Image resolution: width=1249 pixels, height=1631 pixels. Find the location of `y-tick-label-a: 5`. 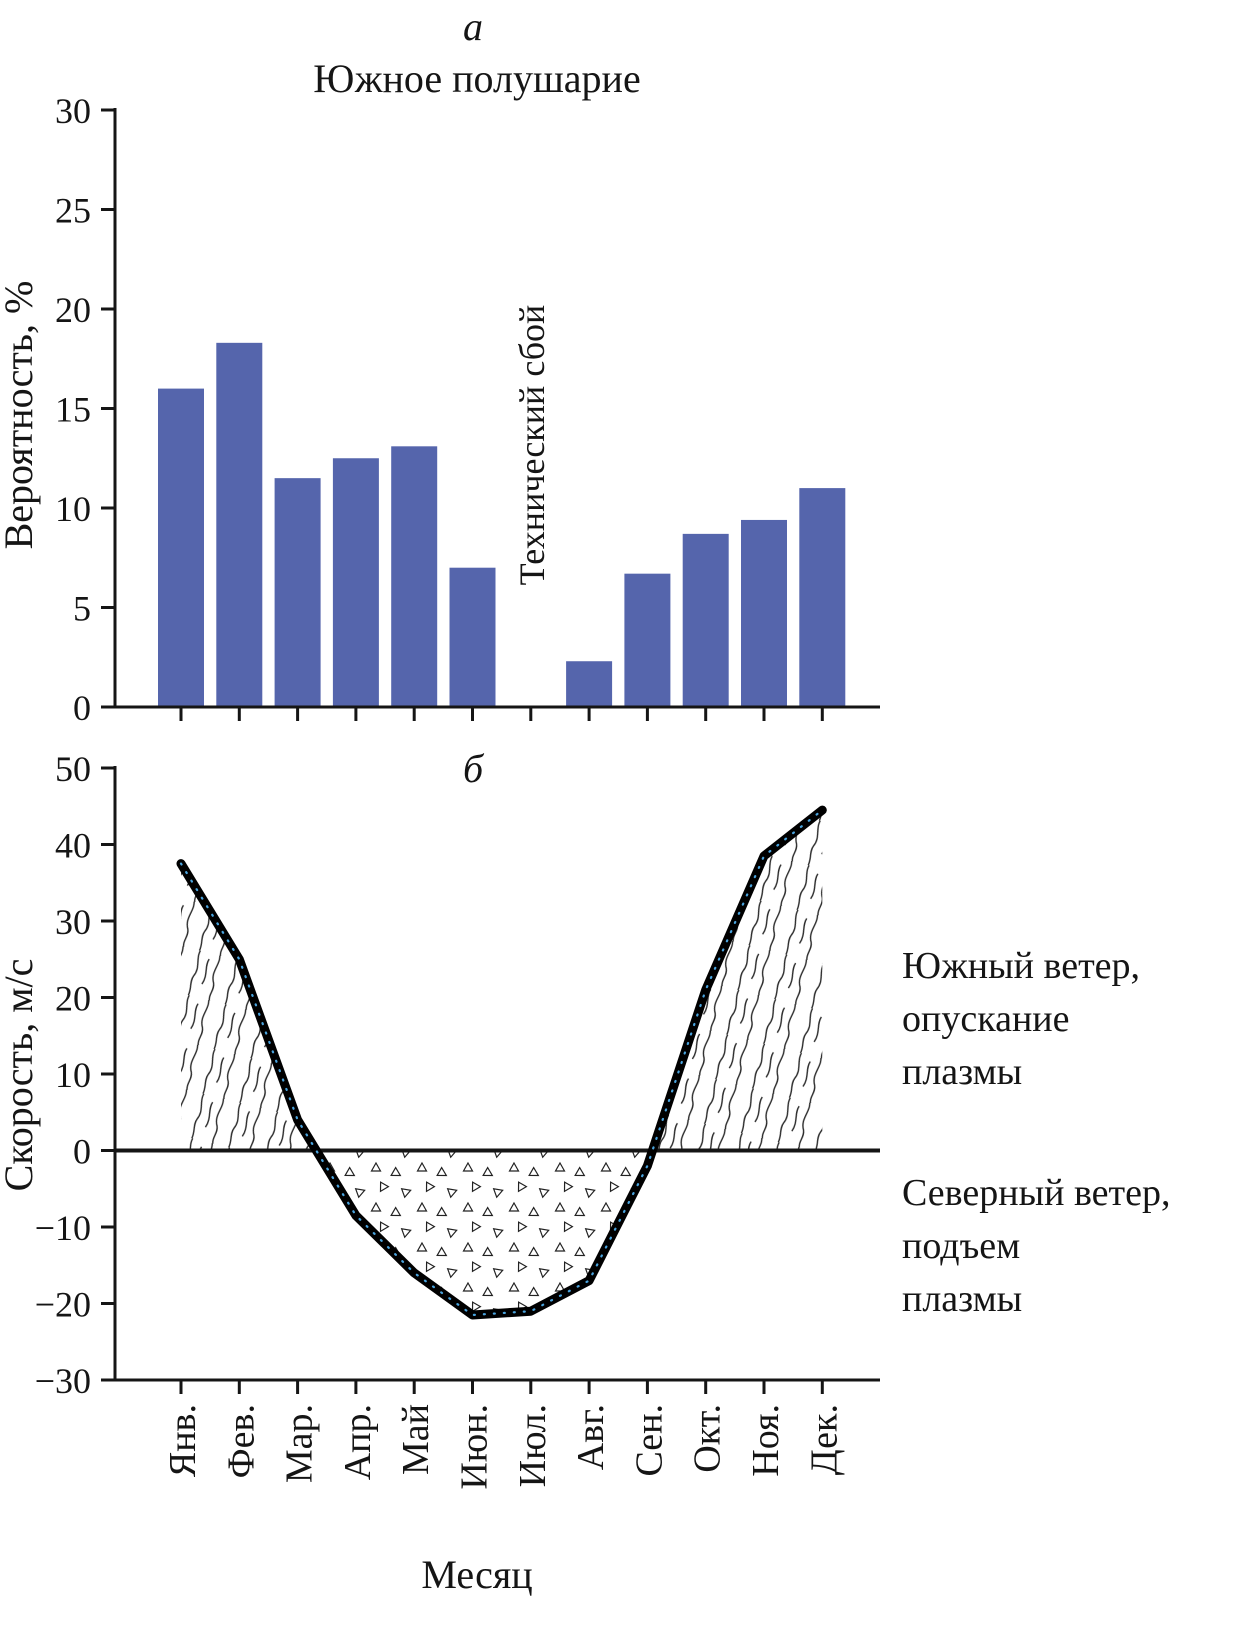

y-tick-label-a: 5 is located at coordinates (82, 609).